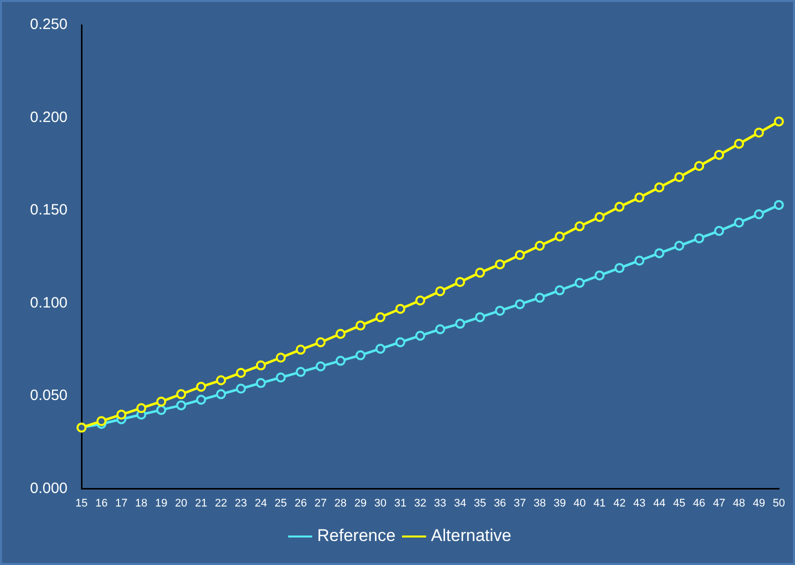 This screenshot has width=795, height=565. I want to click on y-tick-label: 0.150, so click(49, 210).